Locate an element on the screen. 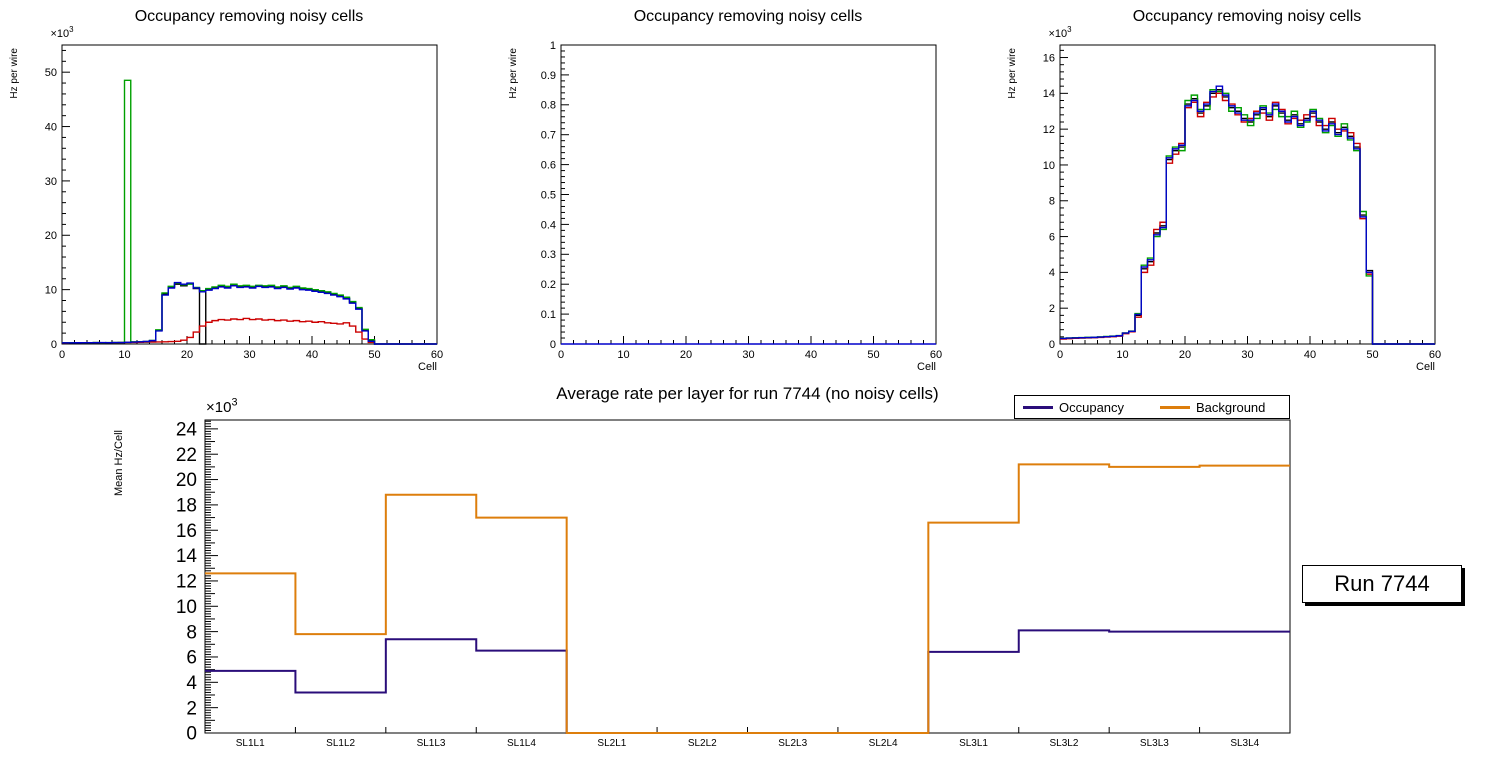  legend-entry-background: Background is located at coordinates (1220, 407).